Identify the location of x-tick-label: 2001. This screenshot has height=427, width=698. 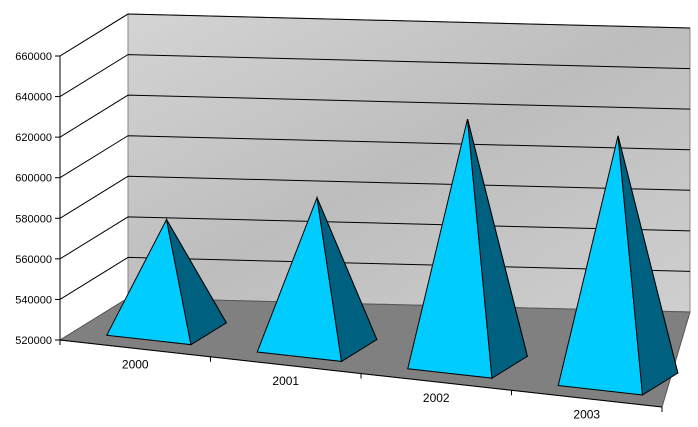
(285, 381).